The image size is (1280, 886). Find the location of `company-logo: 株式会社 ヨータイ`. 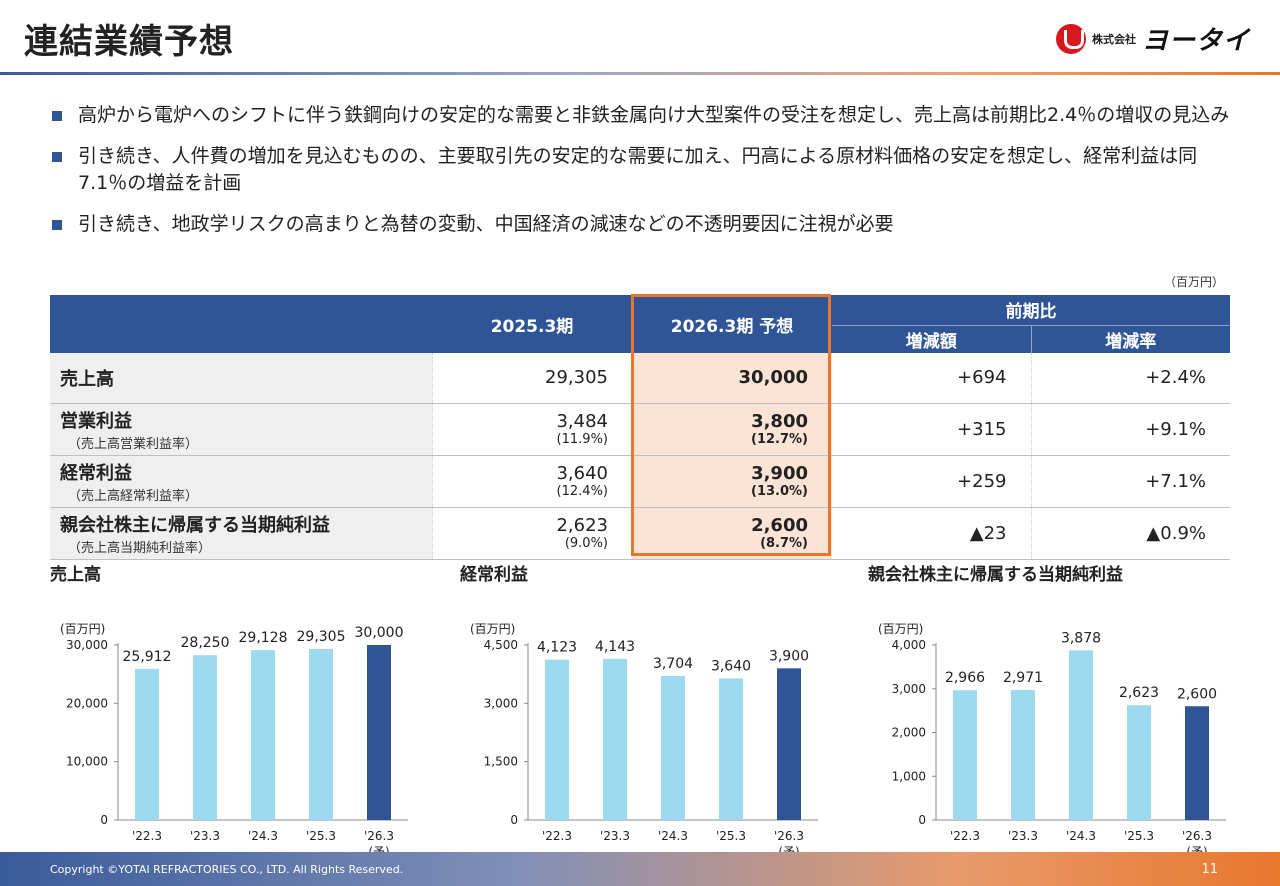

company-logo: 株式会社 ヨータイ is located at coordinates (1152, 38).